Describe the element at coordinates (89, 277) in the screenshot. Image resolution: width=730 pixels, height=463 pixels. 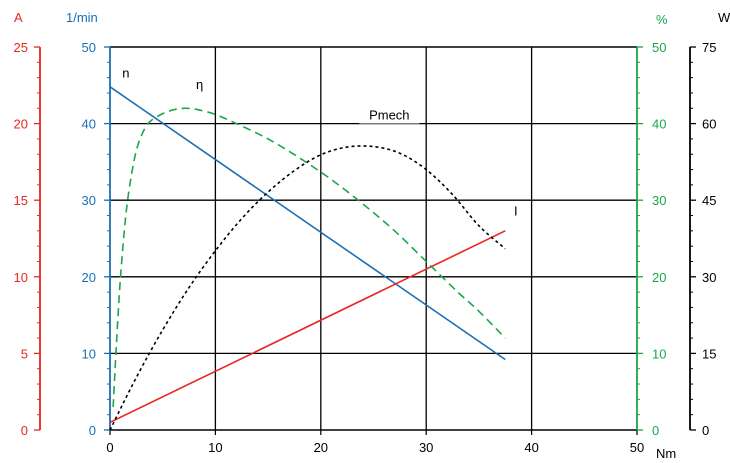
I see `y-tick-label-speed: 20` at that location.